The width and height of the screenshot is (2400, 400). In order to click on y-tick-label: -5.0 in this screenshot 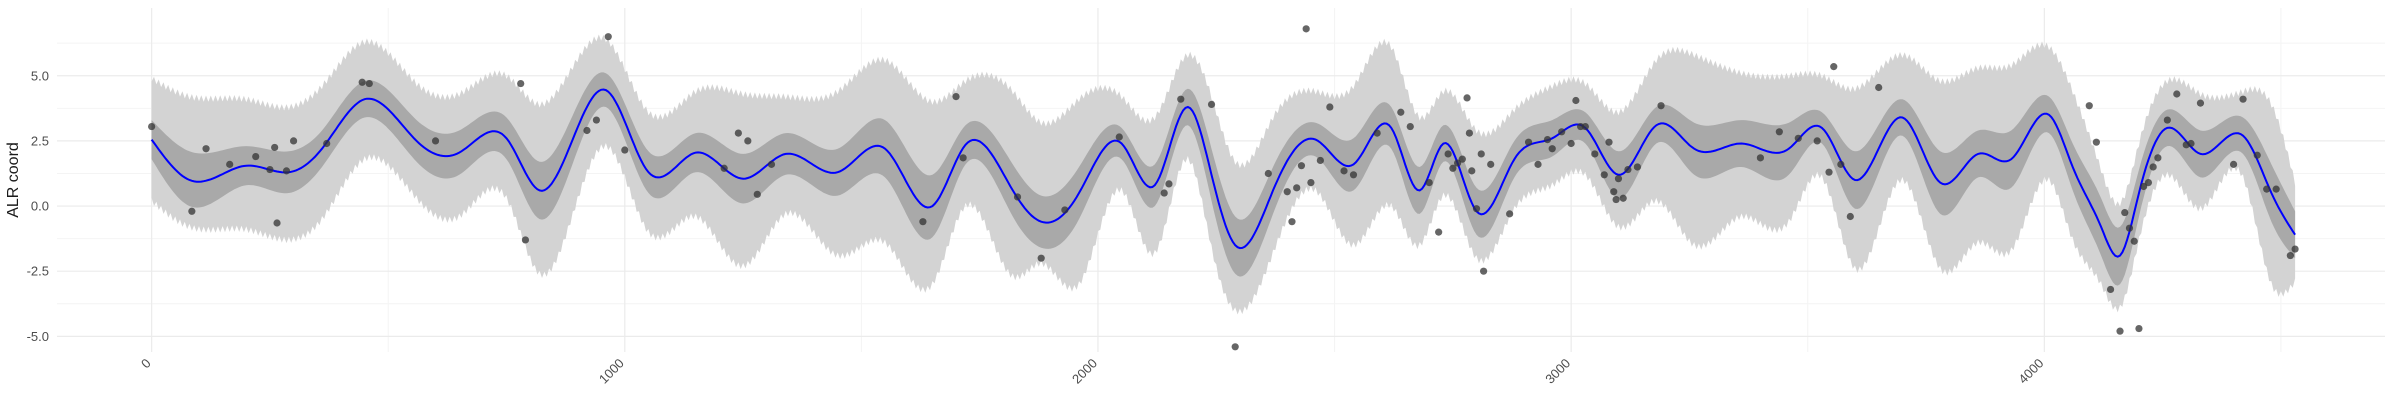, I will do `click(38, 336)`.